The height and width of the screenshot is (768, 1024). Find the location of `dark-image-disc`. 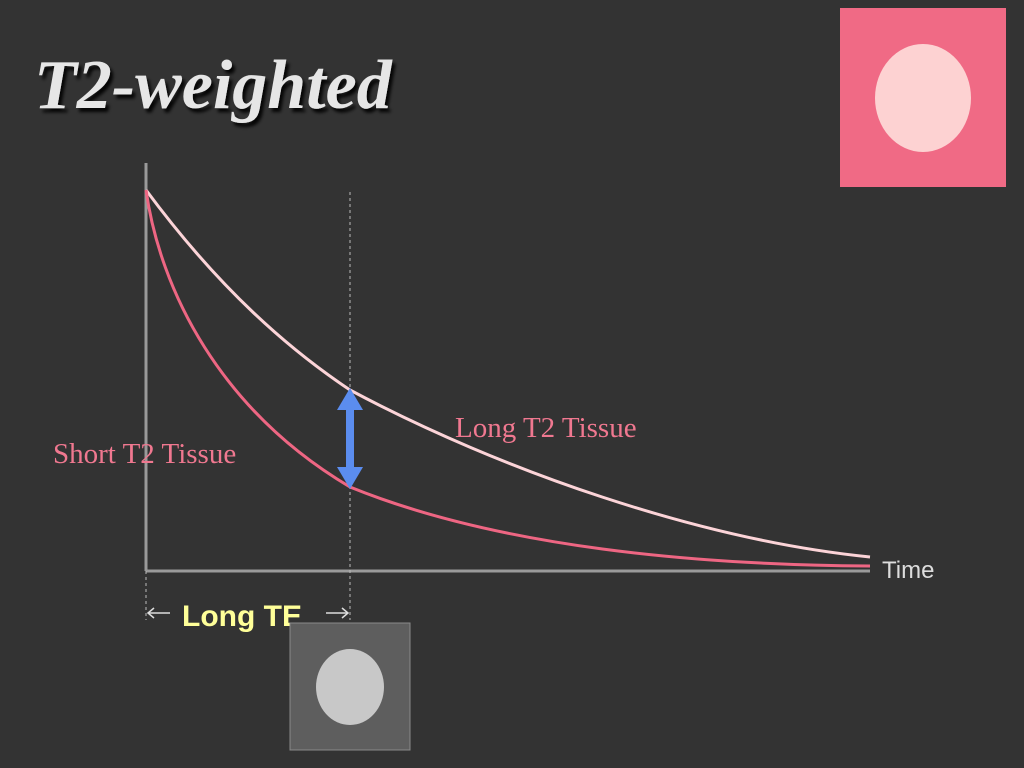

dark-image-disc is located at coordinates (350, 687).